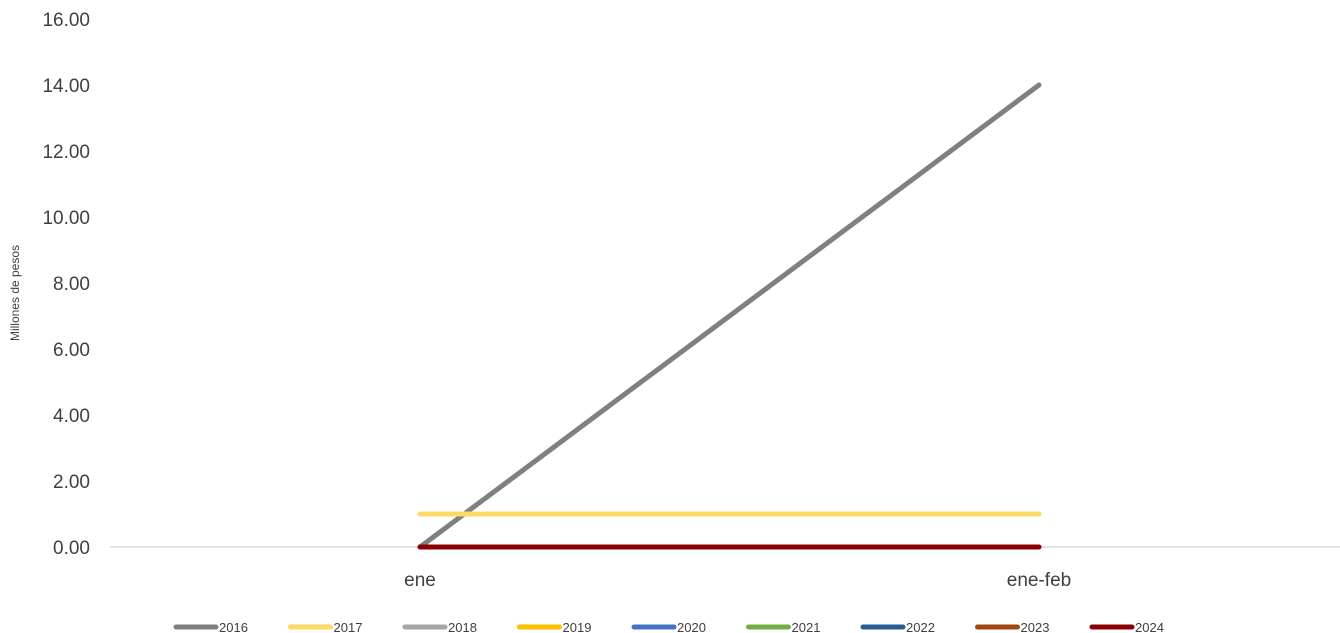 The height and width of the screenshot is (633, 1340). I want to click on legend-item-2017: 2017, so click(325, 626).